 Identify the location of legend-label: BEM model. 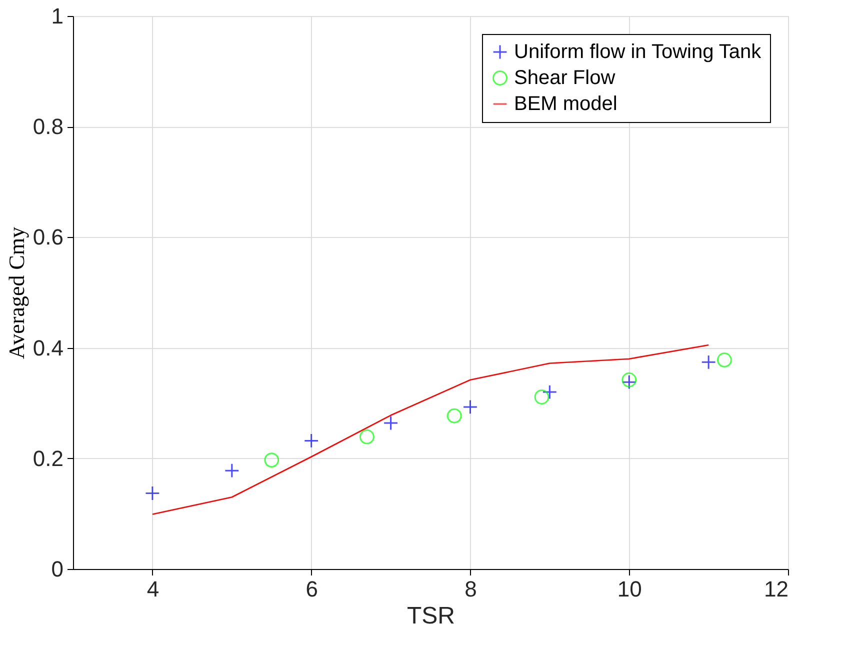
(566, 104).